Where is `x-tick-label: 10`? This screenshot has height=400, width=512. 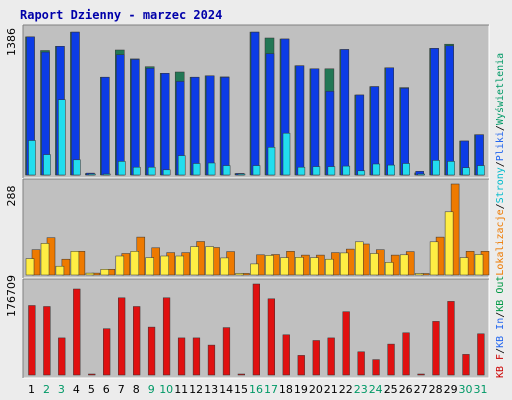
x-tick-label: 10 is located at coordinates (166, 389).